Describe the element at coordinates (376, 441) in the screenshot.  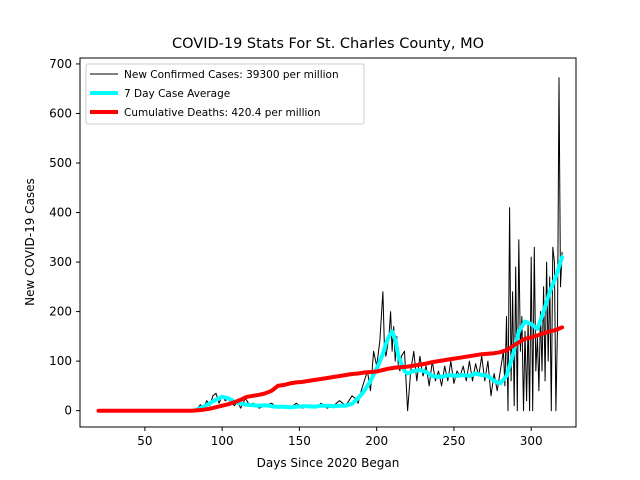
I see `x-tick-label: 200` at that location.